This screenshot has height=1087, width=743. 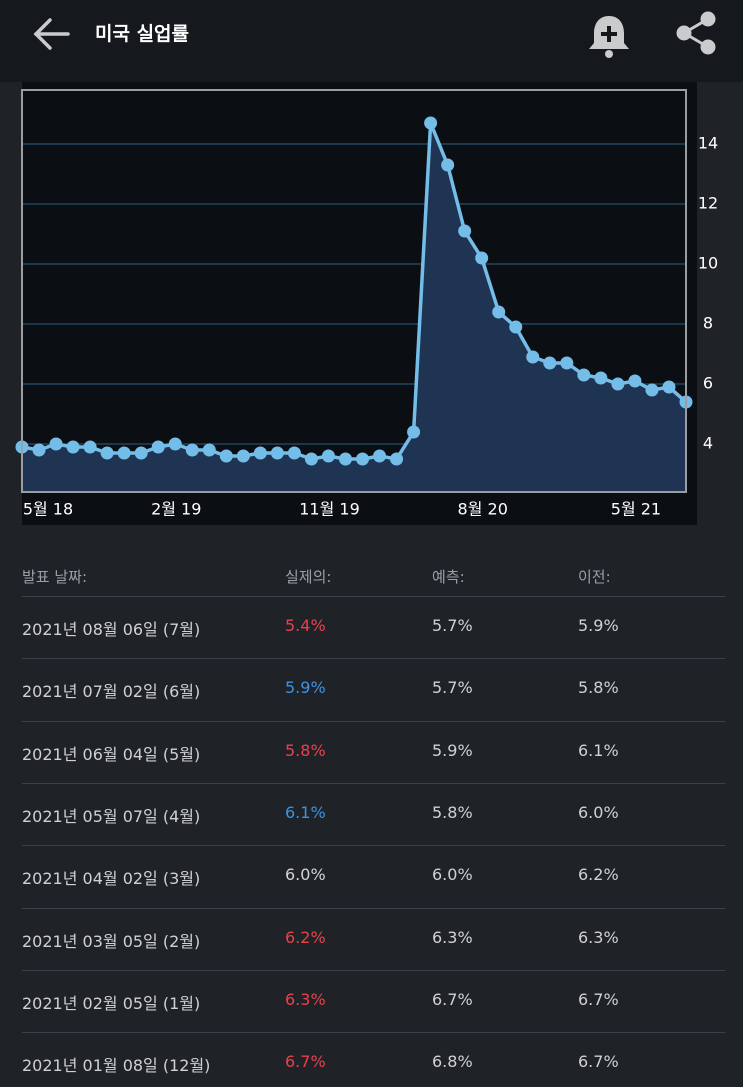 I want to click on y-tick-label: 10, so click(x=708, y=263).